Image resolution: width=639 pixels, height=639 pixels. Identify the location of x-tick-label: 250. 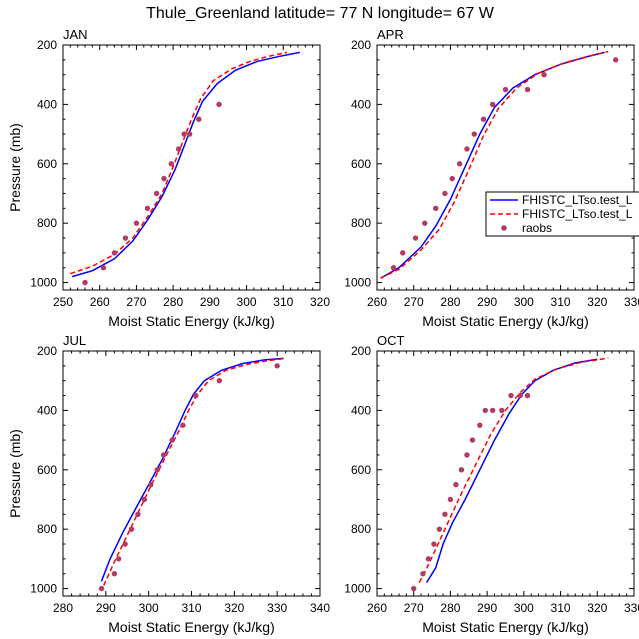
(63, 302).